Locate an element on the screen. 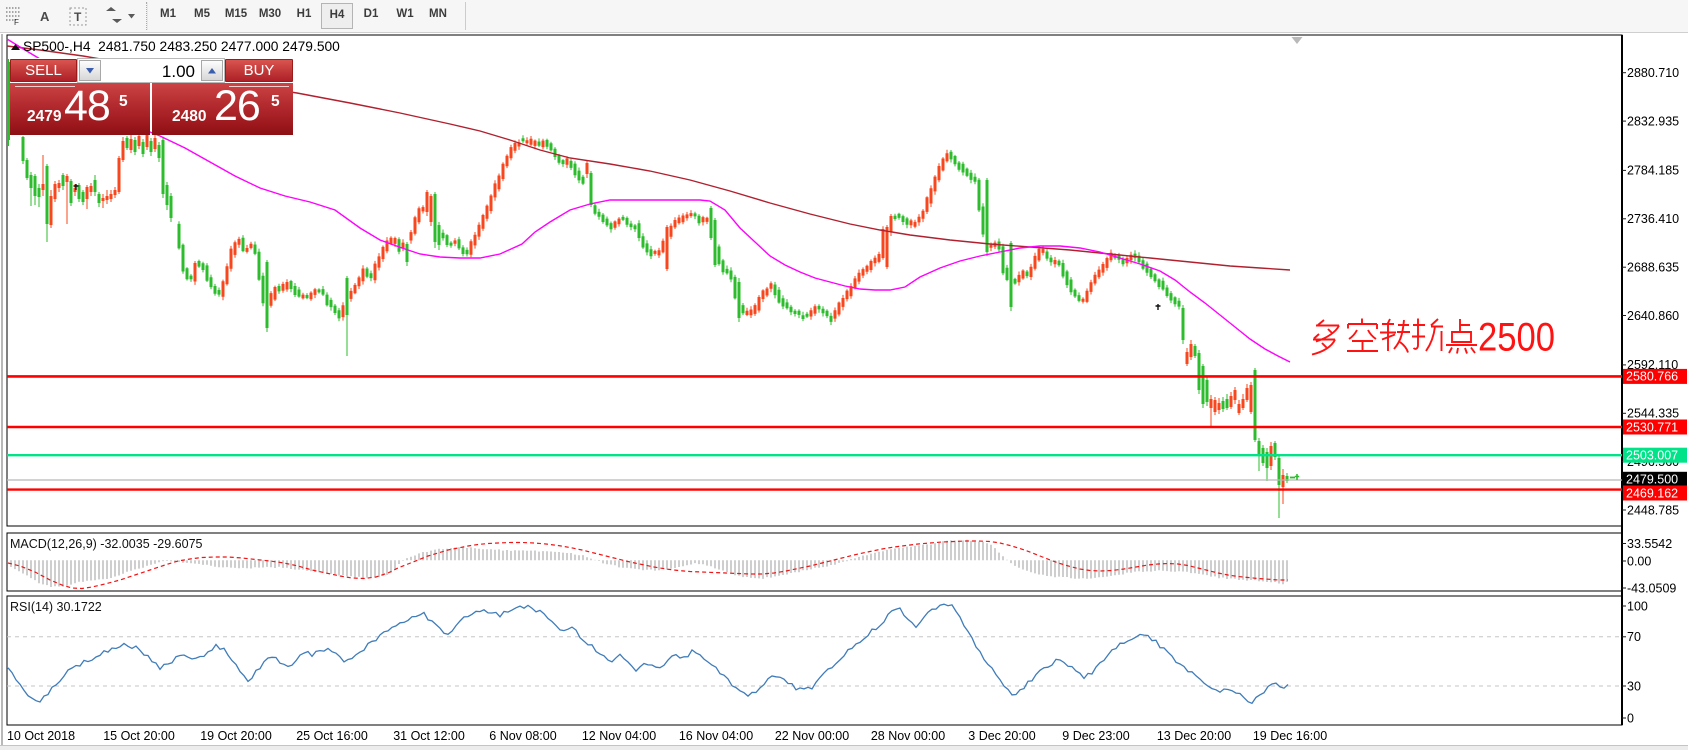 Image resolution: width=1688 pixels, height=750 pixels. svg-text: 30 is located at coordinates (1634, 686).